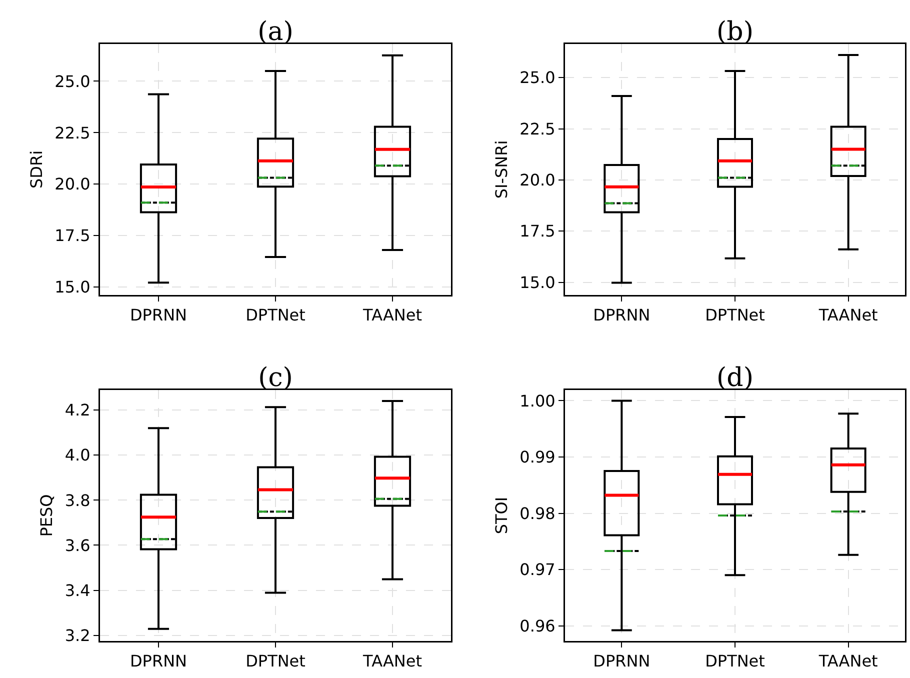 Image resolution: width=910 pixels, height=678 pixels. Describe the element at coordinates (77, 455) in the screenshot. I see `y-tick-label: 4.0` at that location.